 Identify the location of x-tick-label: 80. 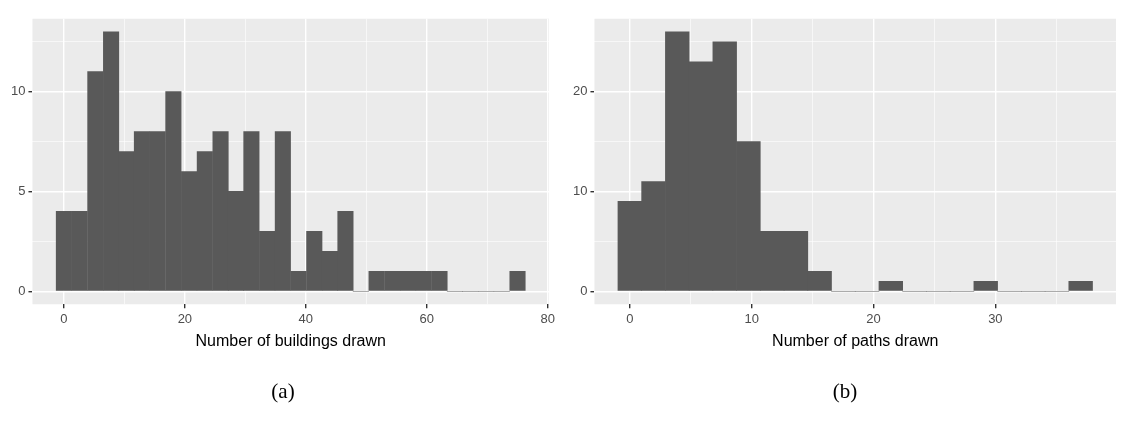
(547, 318).